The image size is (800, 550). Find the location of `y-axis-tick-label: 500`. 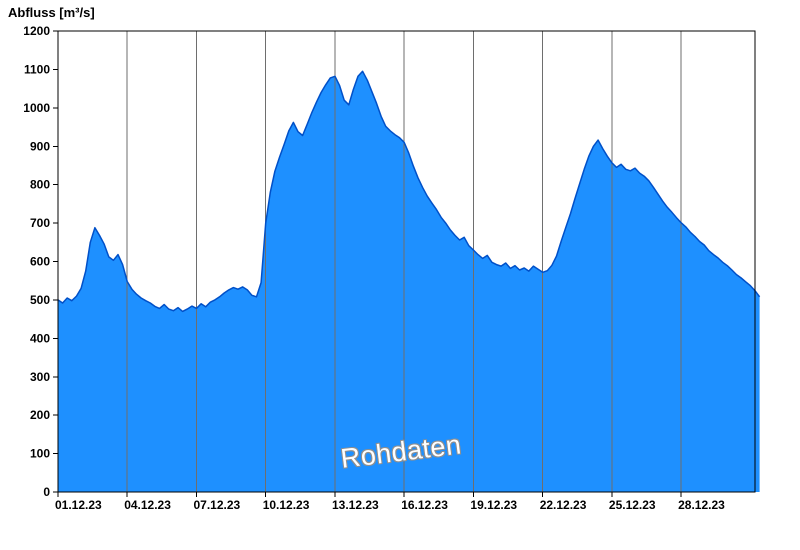

y-axis-tick-label: 500 is located at coordinates (40, 300).